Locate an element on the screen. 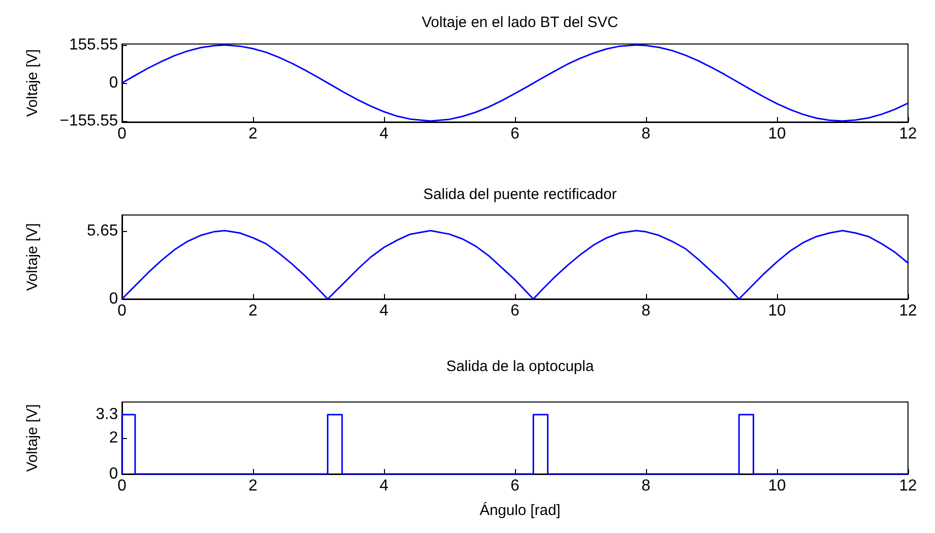 Image resolution: width=935 pixels, height=533 pixels. chart-title: Salida del puente rectificador is located at coordinates (520, 194).